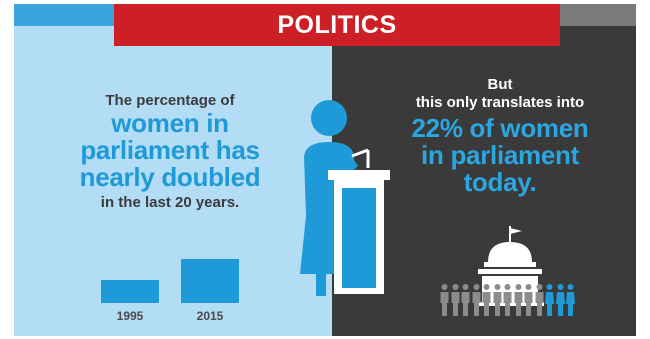 Image resolution: width=650 pixels, height=339 pixels. What do you see at coordinates (598, 15) in the screenshot?
I see `top-gray-accent-bar` at bounding box center [598, 15].